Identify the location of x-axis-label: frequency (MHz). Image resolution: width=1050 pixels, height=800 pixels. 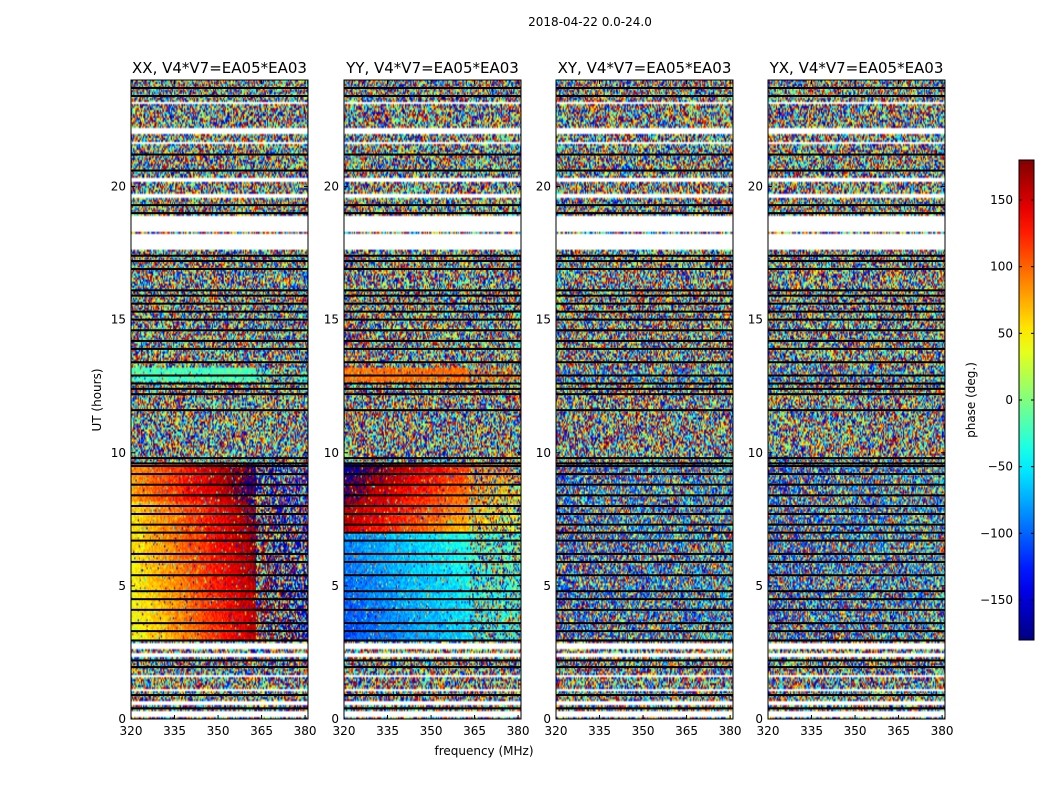
(483, 751).